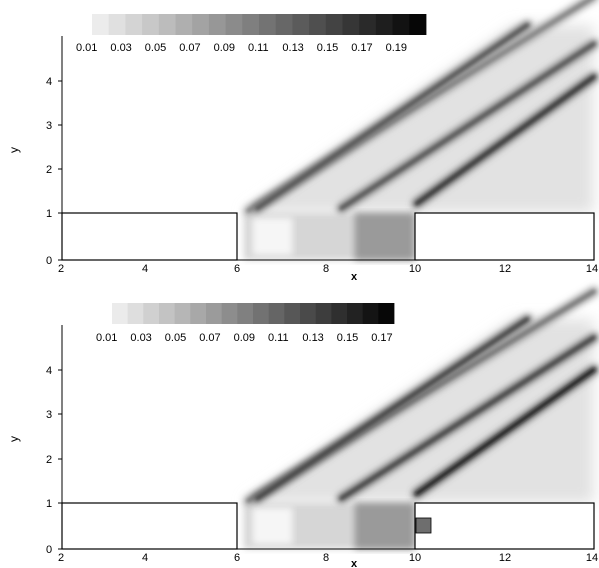  I want to click on colorbar-tick-label: 0.17, so click(361, 48).